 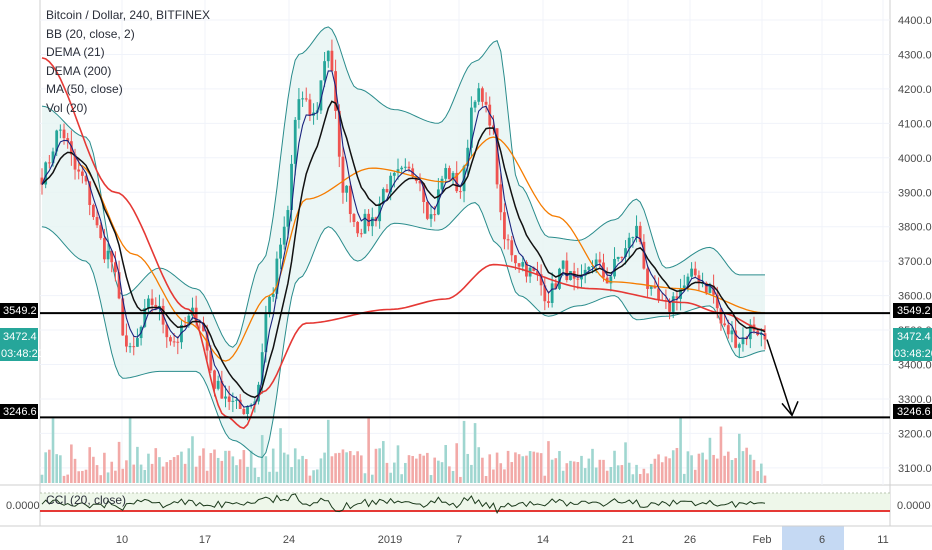 I want to click on legend-cci: CCI (20, close), so click(x=86, y=500).